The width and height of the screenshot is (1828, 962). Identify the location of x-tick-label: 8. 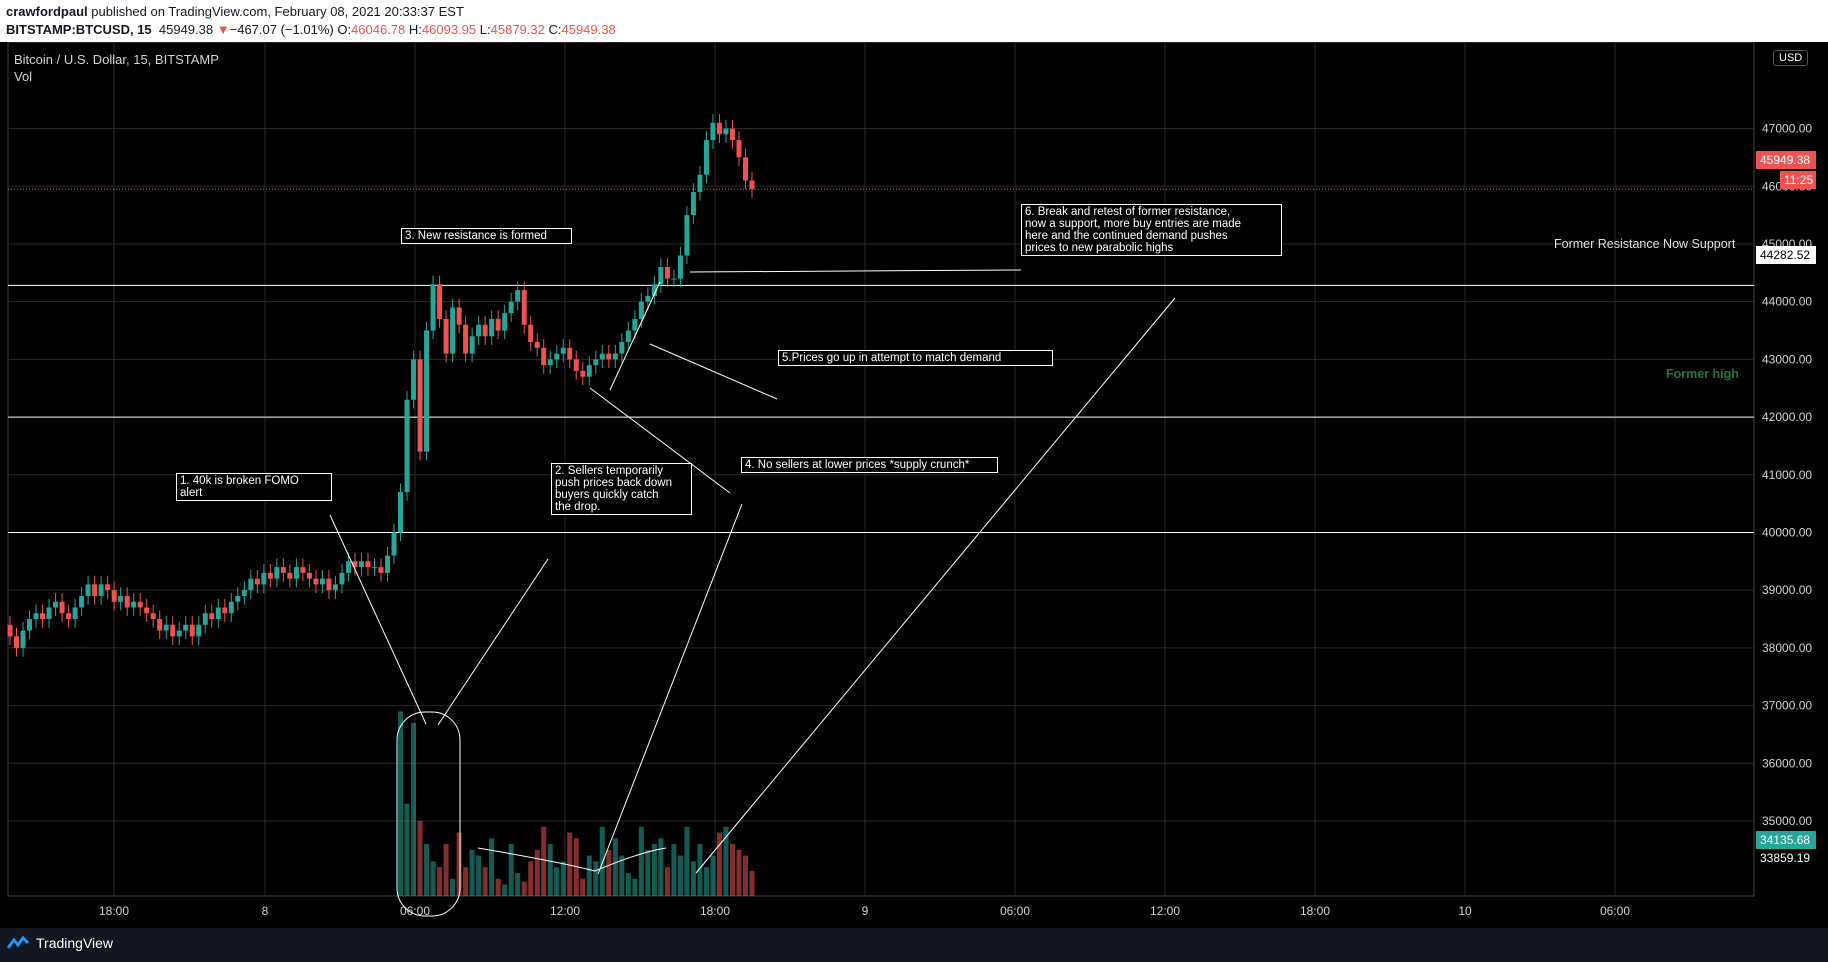
(265, 911).